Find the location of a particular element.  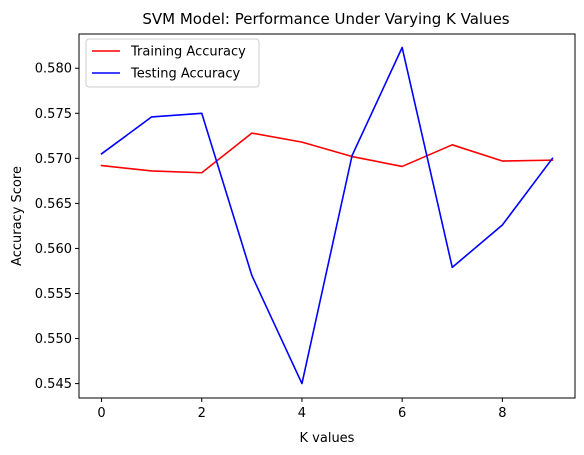

x-tick-label: 0 is located at coordinates (101, 413).